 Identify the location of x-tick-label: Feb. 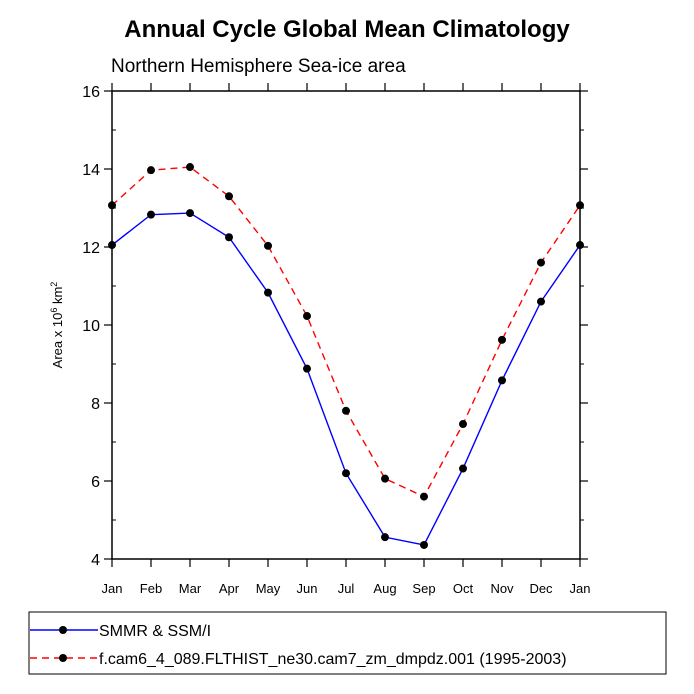
(151, 588).